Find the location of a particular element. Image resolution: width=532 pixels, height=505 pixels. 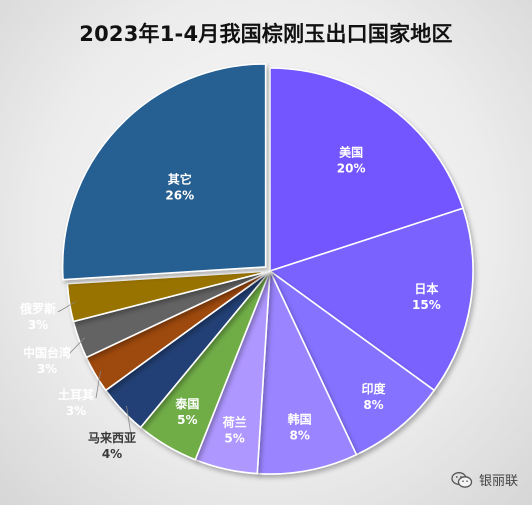

slice-label: 俄罗斯 is located at coordinates (37, 308).